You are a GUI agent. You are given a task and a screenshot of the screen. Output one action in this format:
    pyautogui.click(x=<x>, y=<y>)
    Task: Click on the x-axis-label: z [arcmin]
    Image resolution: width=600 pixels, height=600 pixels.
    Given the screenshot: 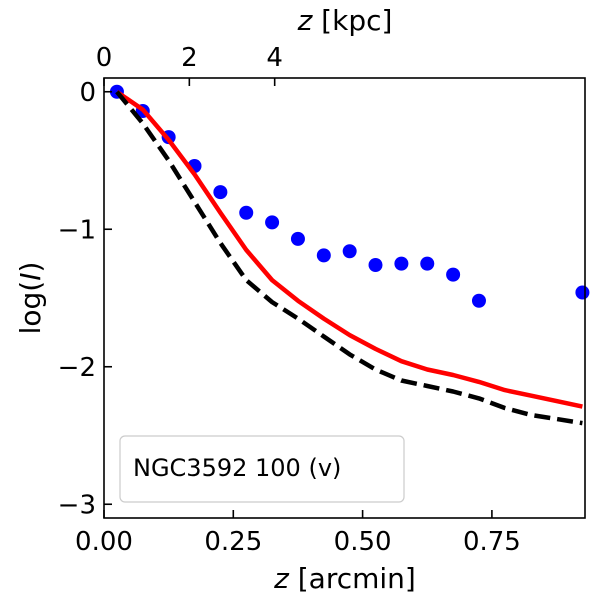 What is the action you would take?
    pyautogui.click(x=344, y=578)
    